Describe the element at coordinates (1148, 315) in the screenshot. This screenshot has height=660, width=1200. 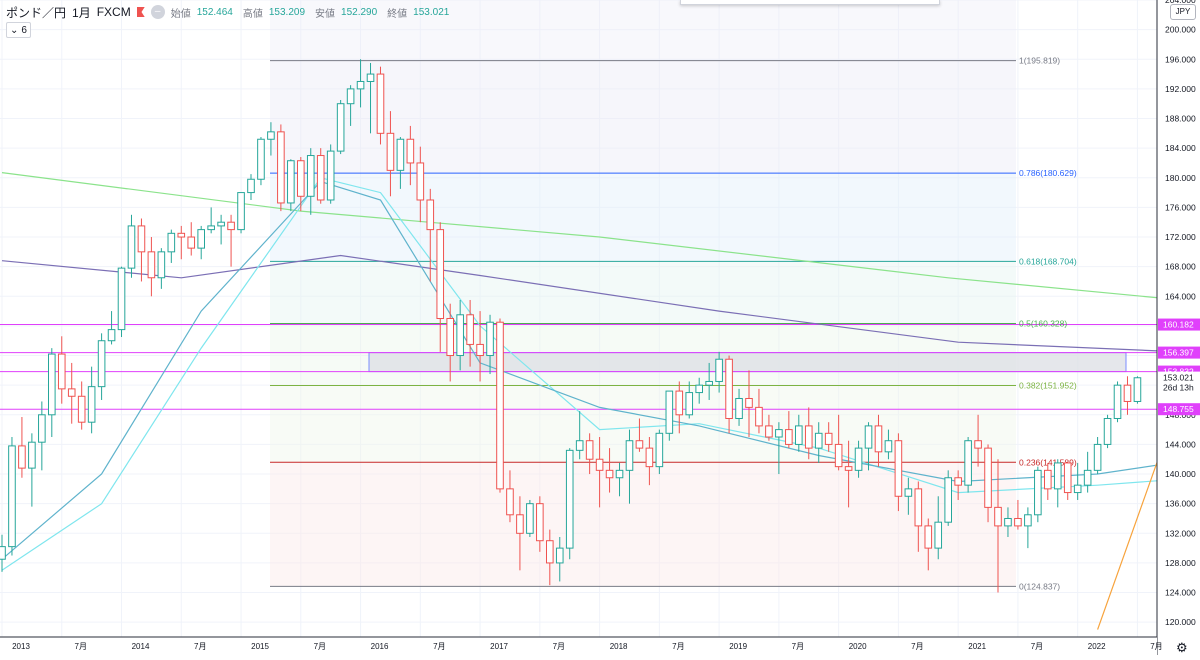
I see `trend-line` at that location.